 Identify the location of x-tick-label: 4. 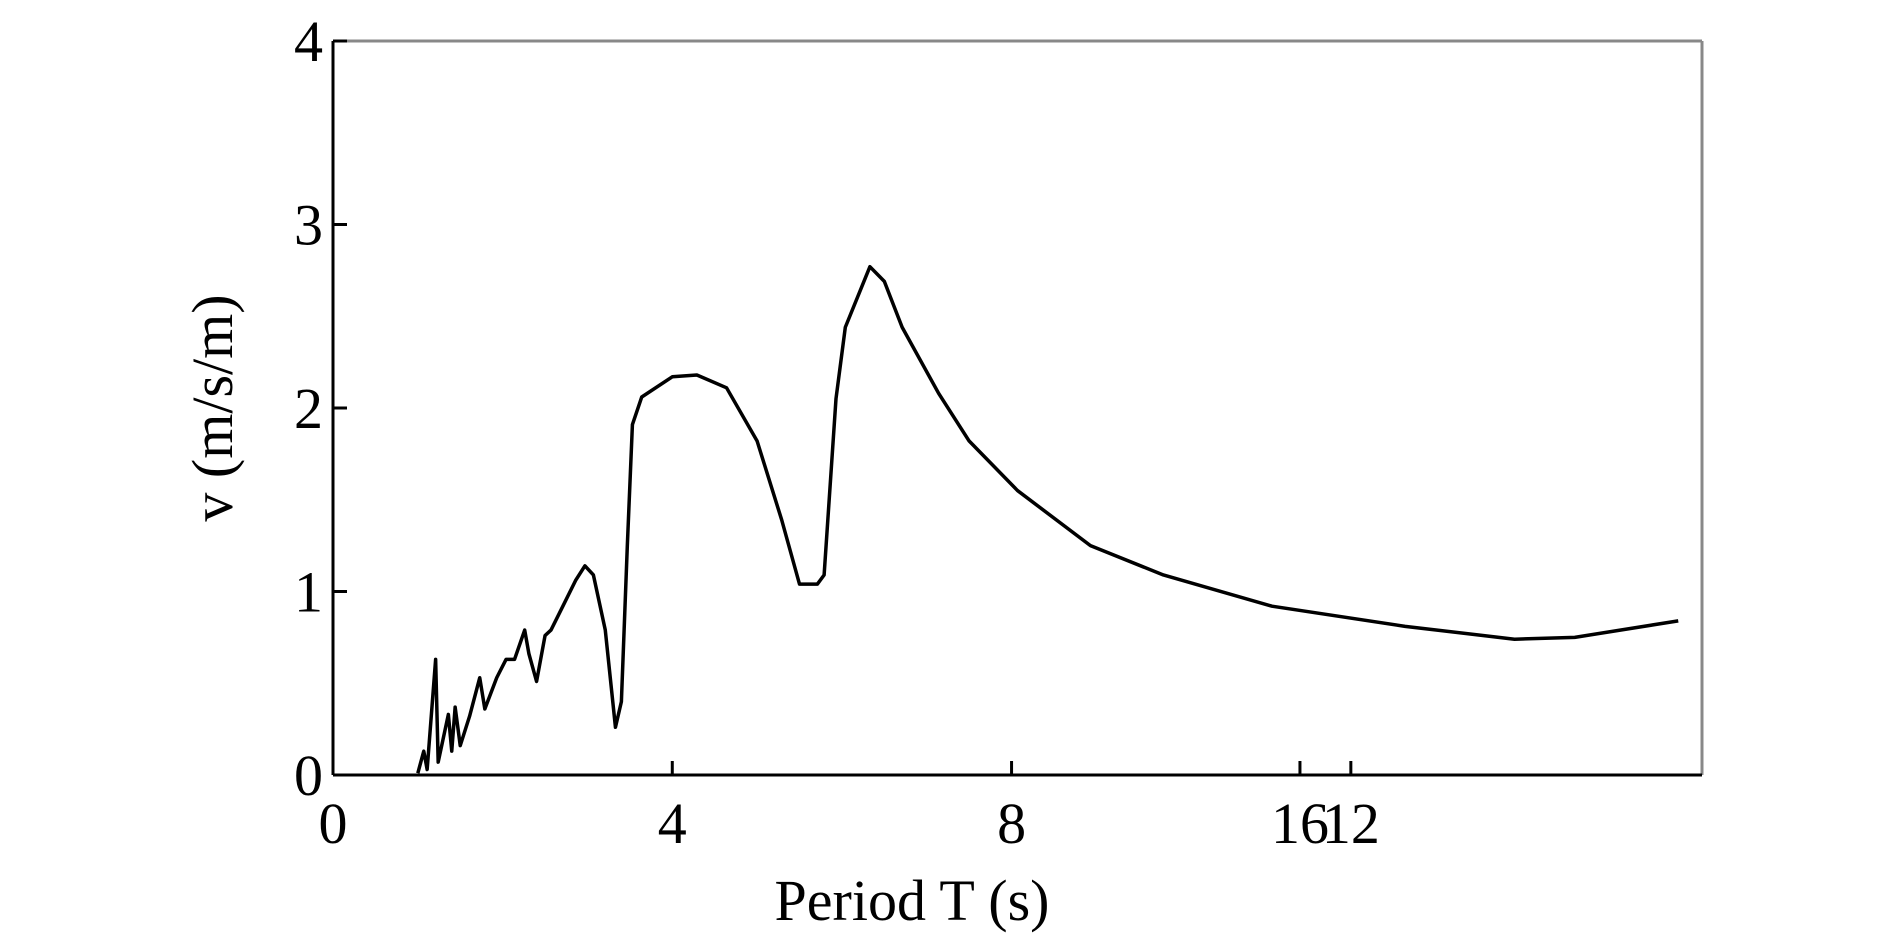
(672, 823).